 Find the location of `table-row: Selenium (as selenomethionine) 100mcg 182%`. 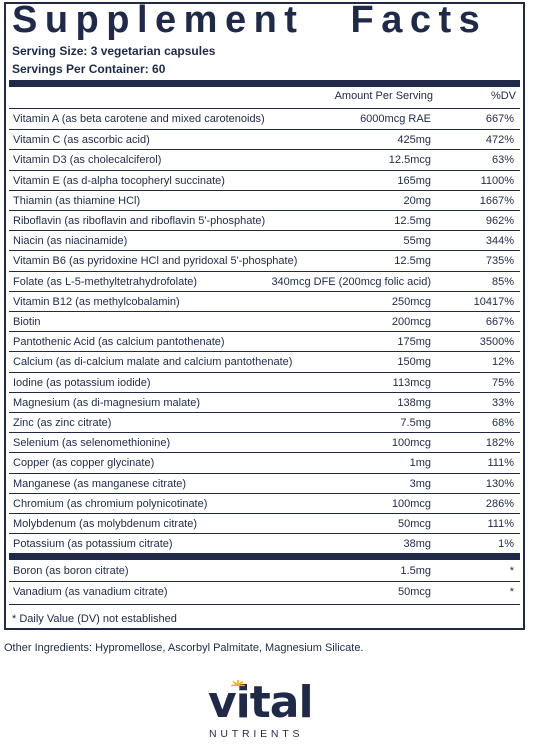

table-row: Selenium (as selenomethionine) 100mcg 182% is located at coordinates (264, 442).